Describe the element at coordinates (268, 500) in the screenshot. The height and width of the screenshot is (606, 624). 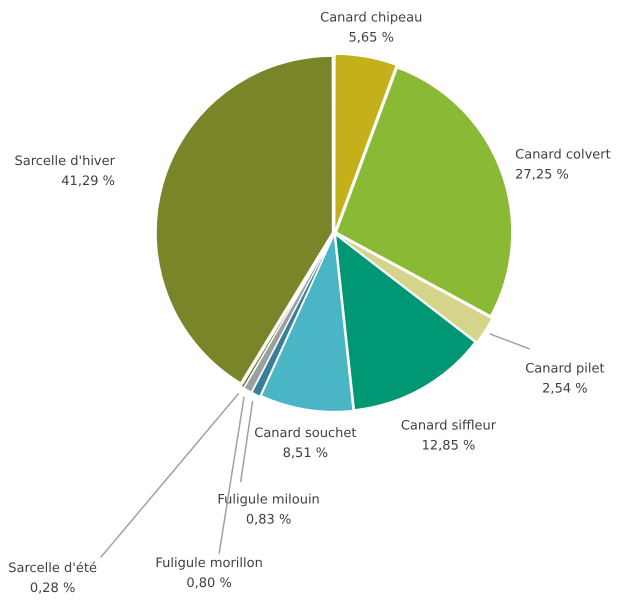
I see `slice-label: Fuligule milouin` at that location.